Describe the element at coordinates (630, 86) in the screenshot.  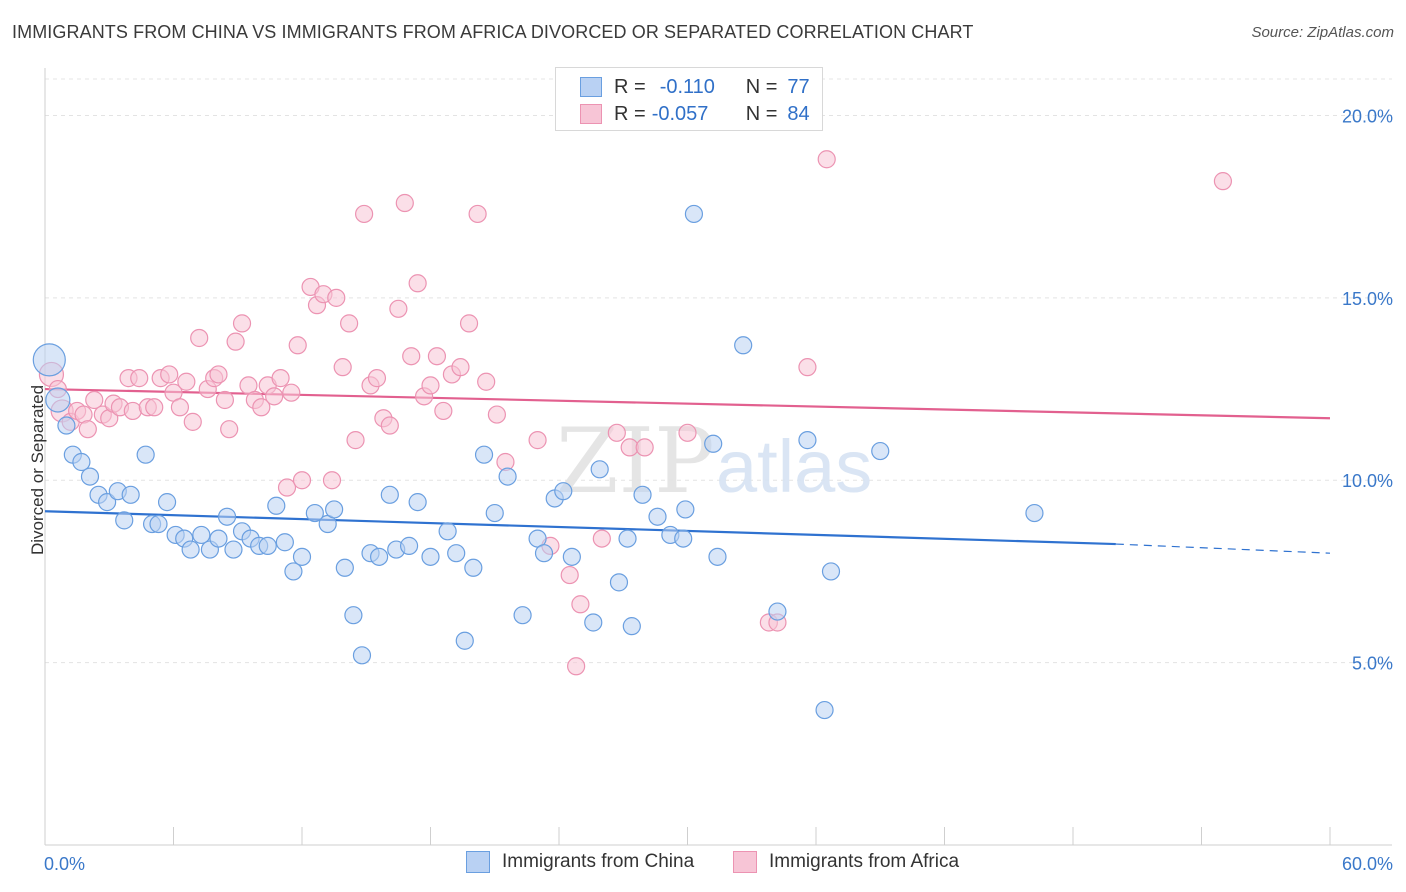
I see `china-r-label: R =` at that location.